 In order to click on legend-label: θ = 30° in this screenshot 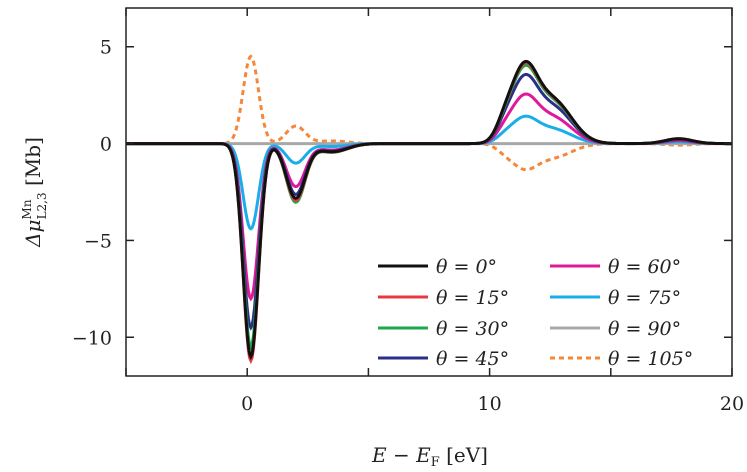, I will do `click(472, 329)`.